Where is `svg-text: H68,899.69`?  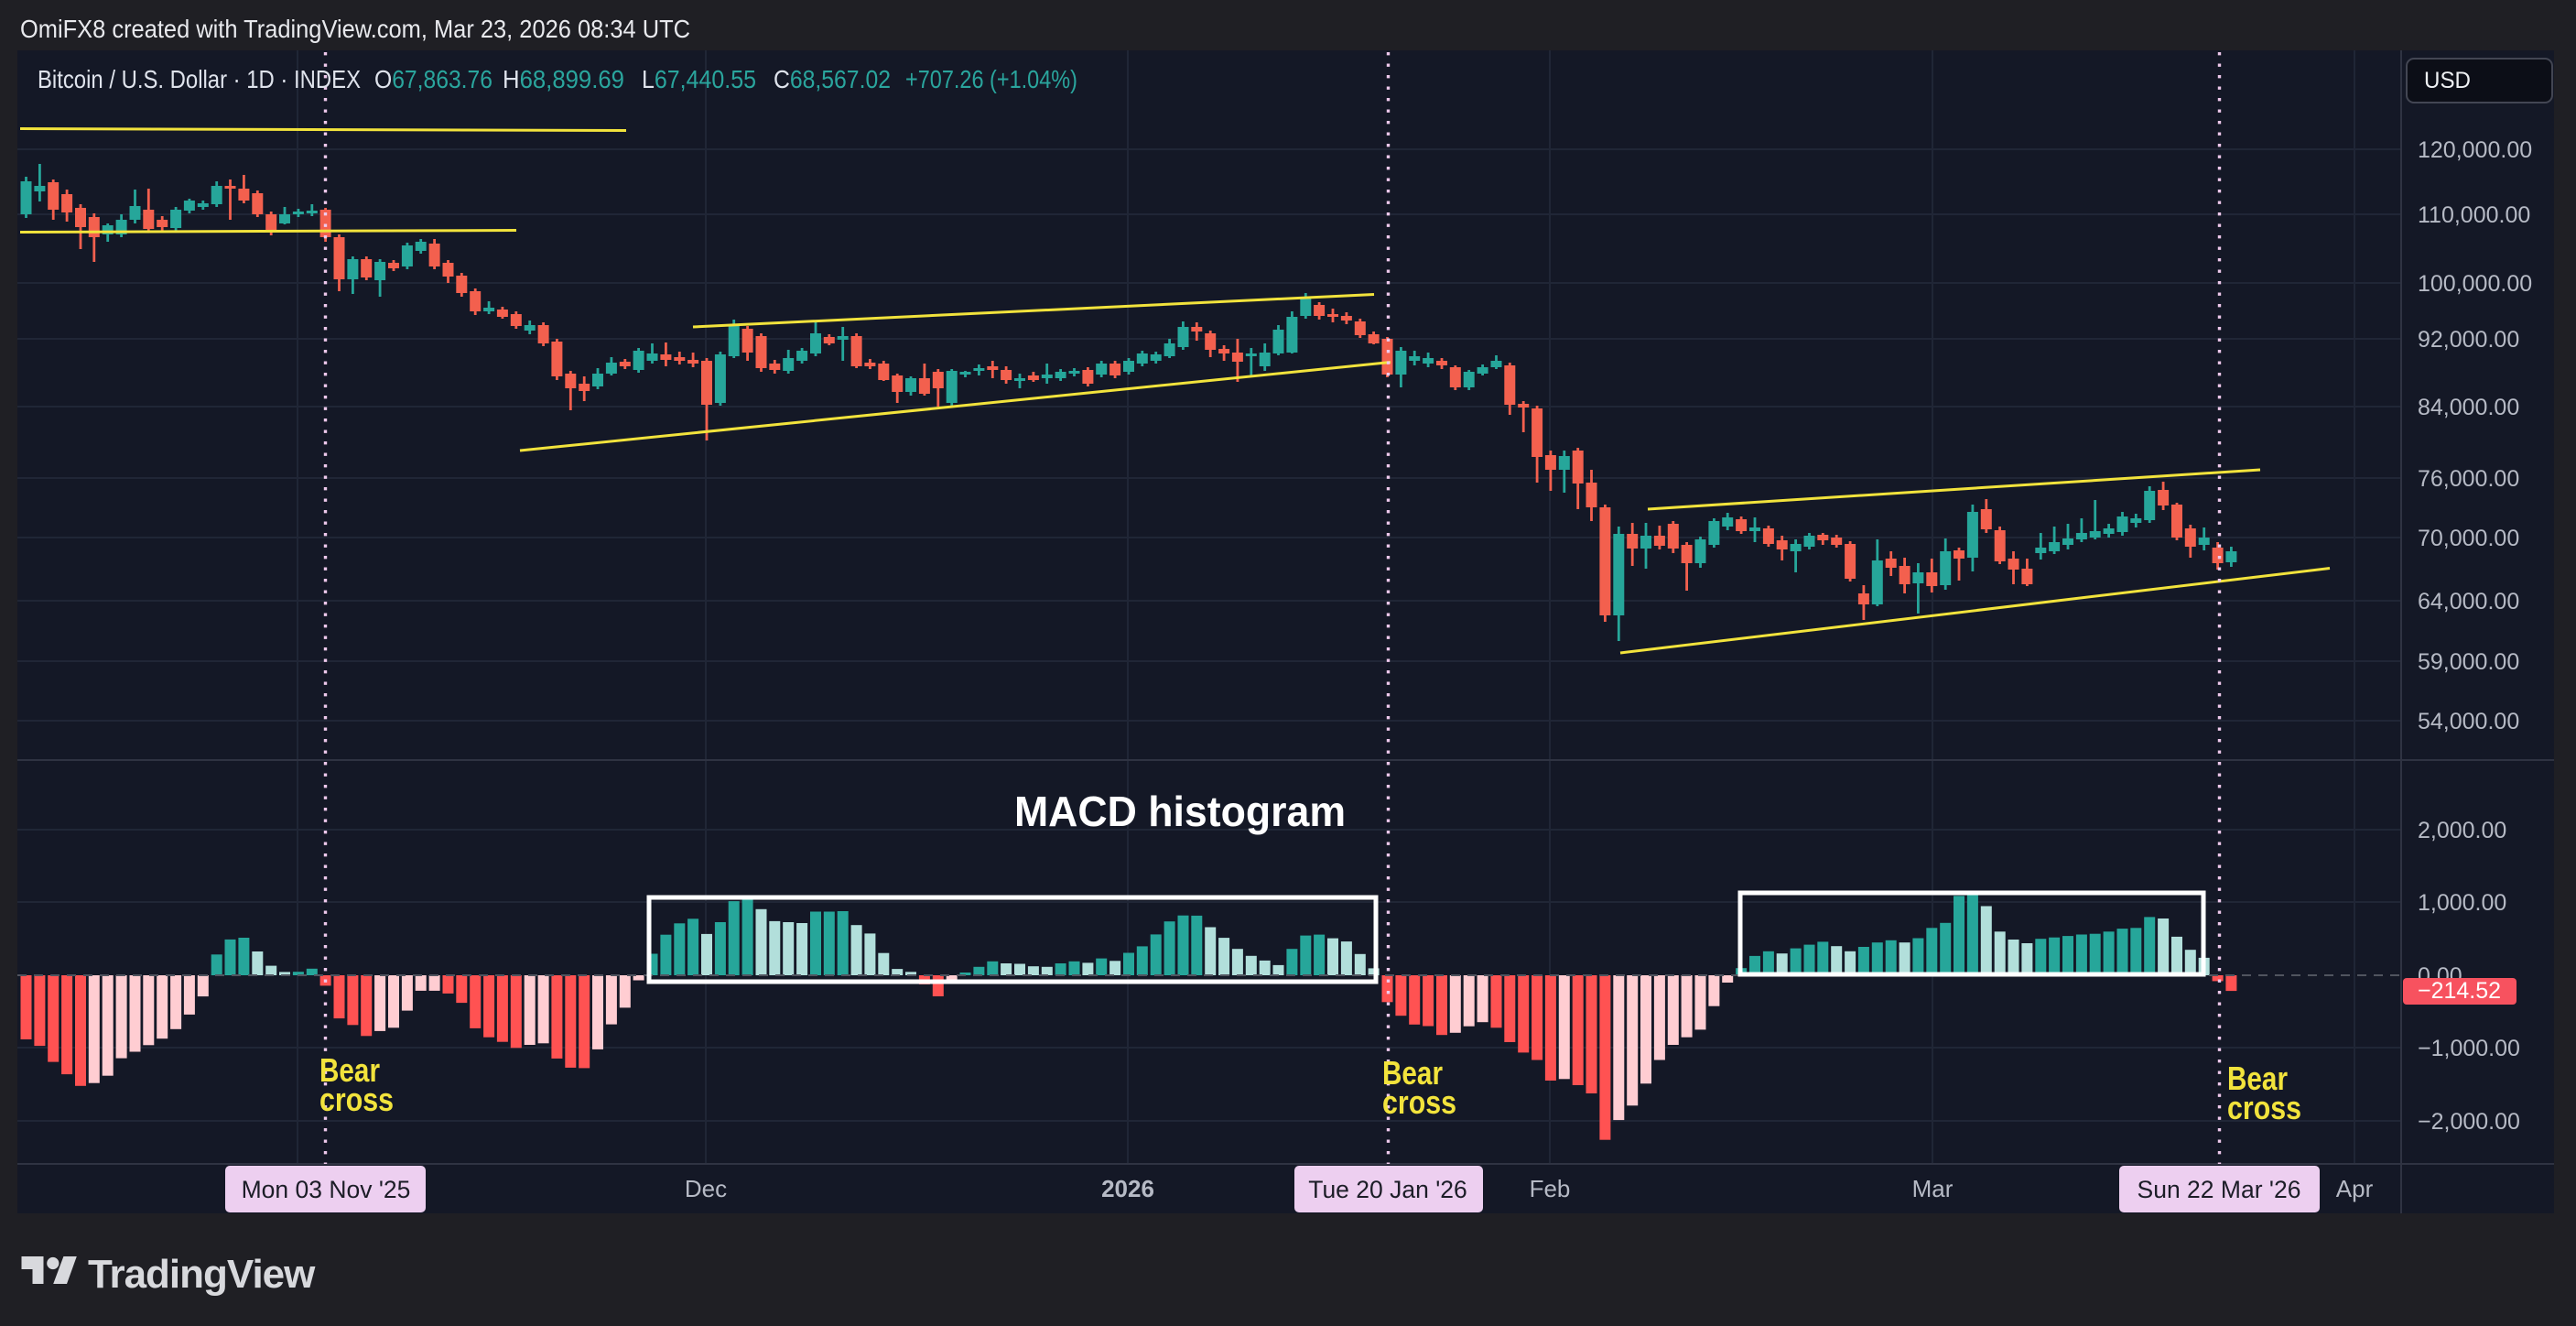
svg-text: H68,899.69 is located at coordinates (563, 79).